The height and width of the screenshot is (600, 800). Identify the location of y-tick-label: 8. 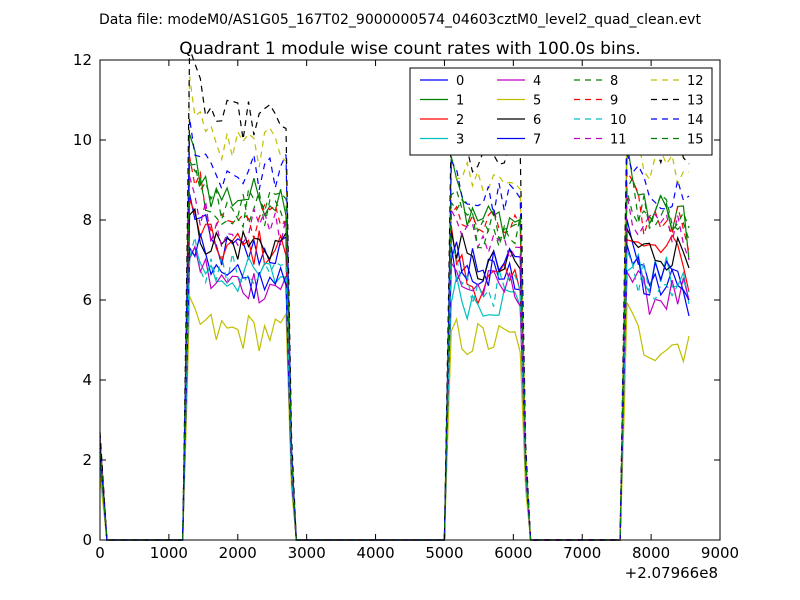
(87, 220).